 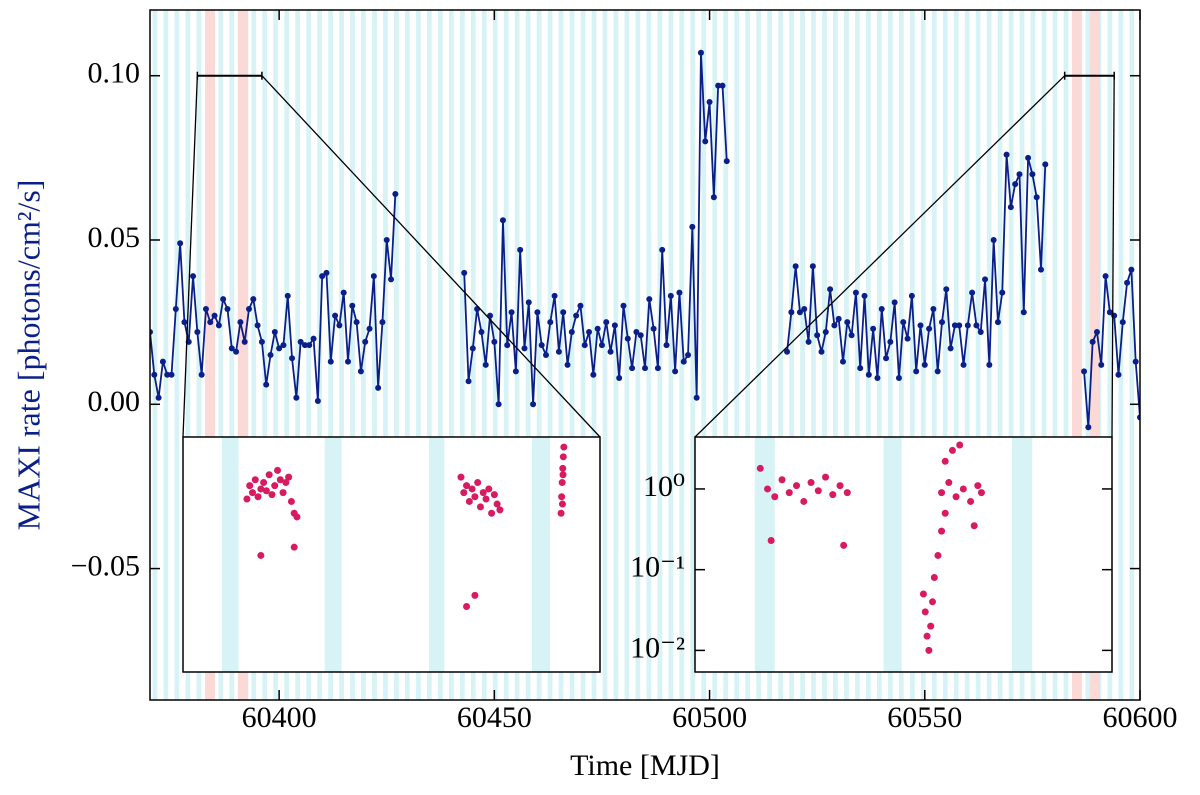 I want to click on plot-frame, so click(x=391, y=554).